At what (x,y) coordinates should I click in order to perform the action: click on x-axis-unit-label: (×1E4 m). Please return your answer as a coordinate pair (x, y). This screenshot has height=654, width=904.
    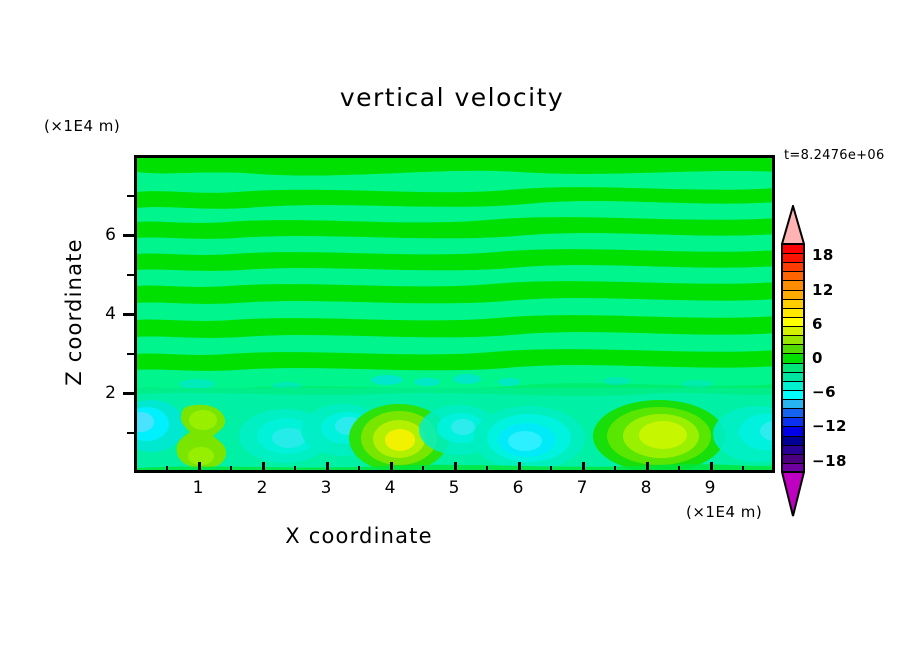
    Looking at the image, I should click on (724, 512).